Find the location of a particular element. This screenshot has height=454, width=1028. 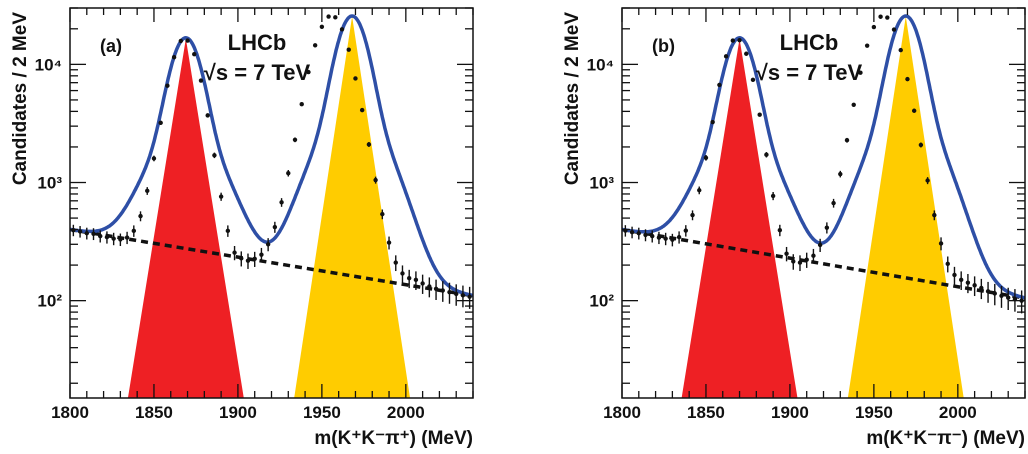

y-axis-title: Candidates / 2 MeV is located at coordinates (572, 98).